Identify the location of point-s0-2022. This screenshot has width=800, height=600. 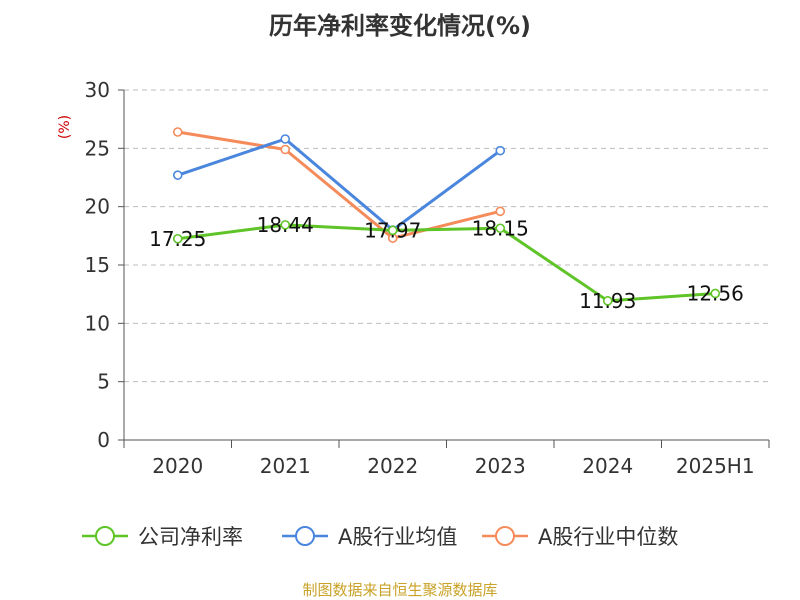
(392, 230).